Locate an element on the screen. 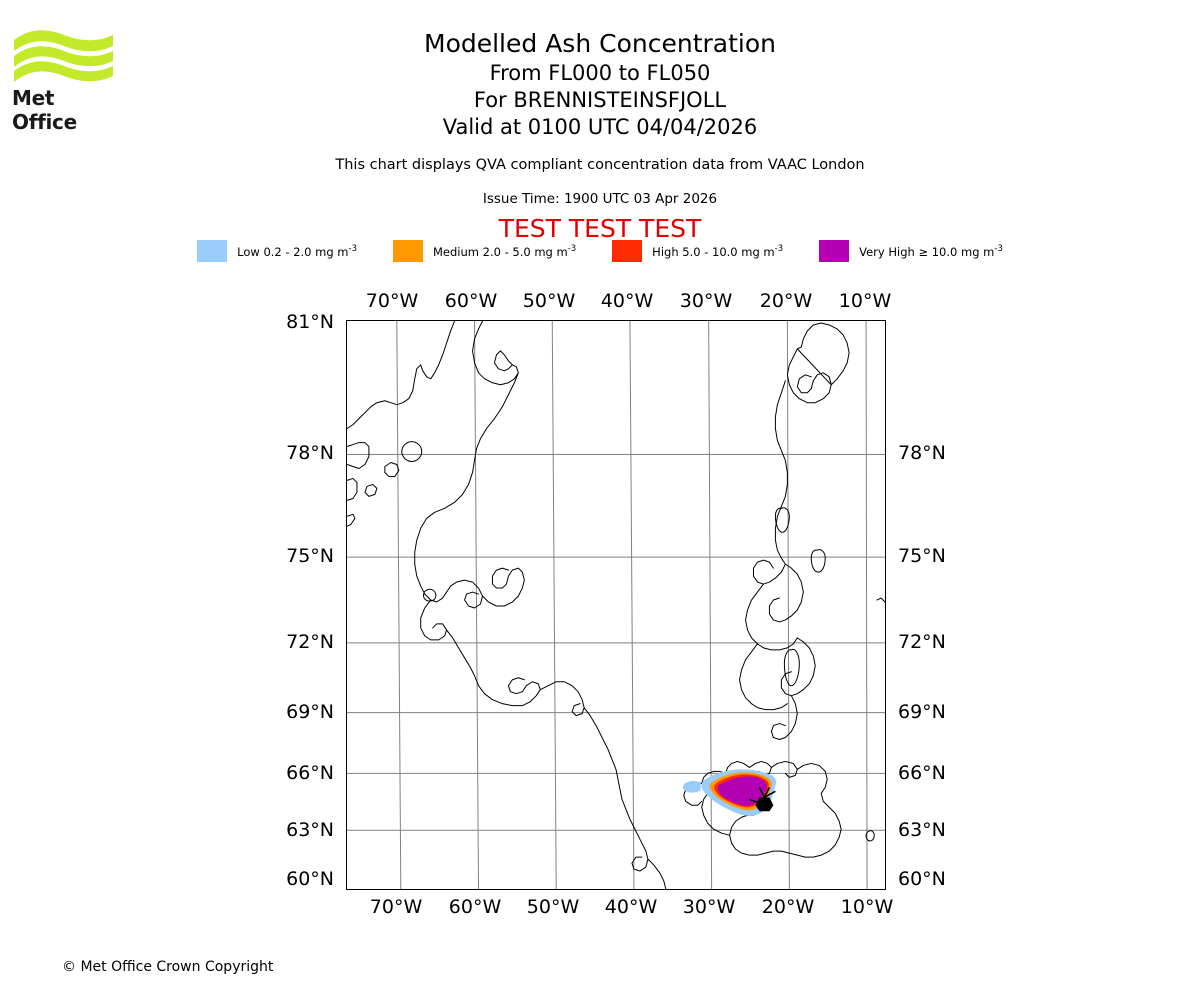  lon-label-bottom-60w: 60°W is located at coordinates (475, 907).